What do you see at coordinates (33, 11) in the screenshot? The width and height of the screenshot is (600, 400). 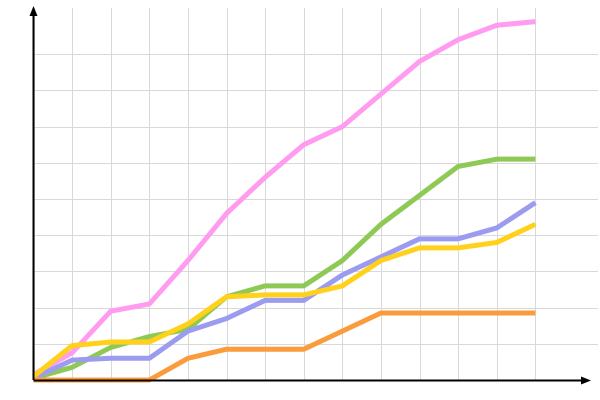 I see `y-axis-arrow` at bounding box center [33, 11].